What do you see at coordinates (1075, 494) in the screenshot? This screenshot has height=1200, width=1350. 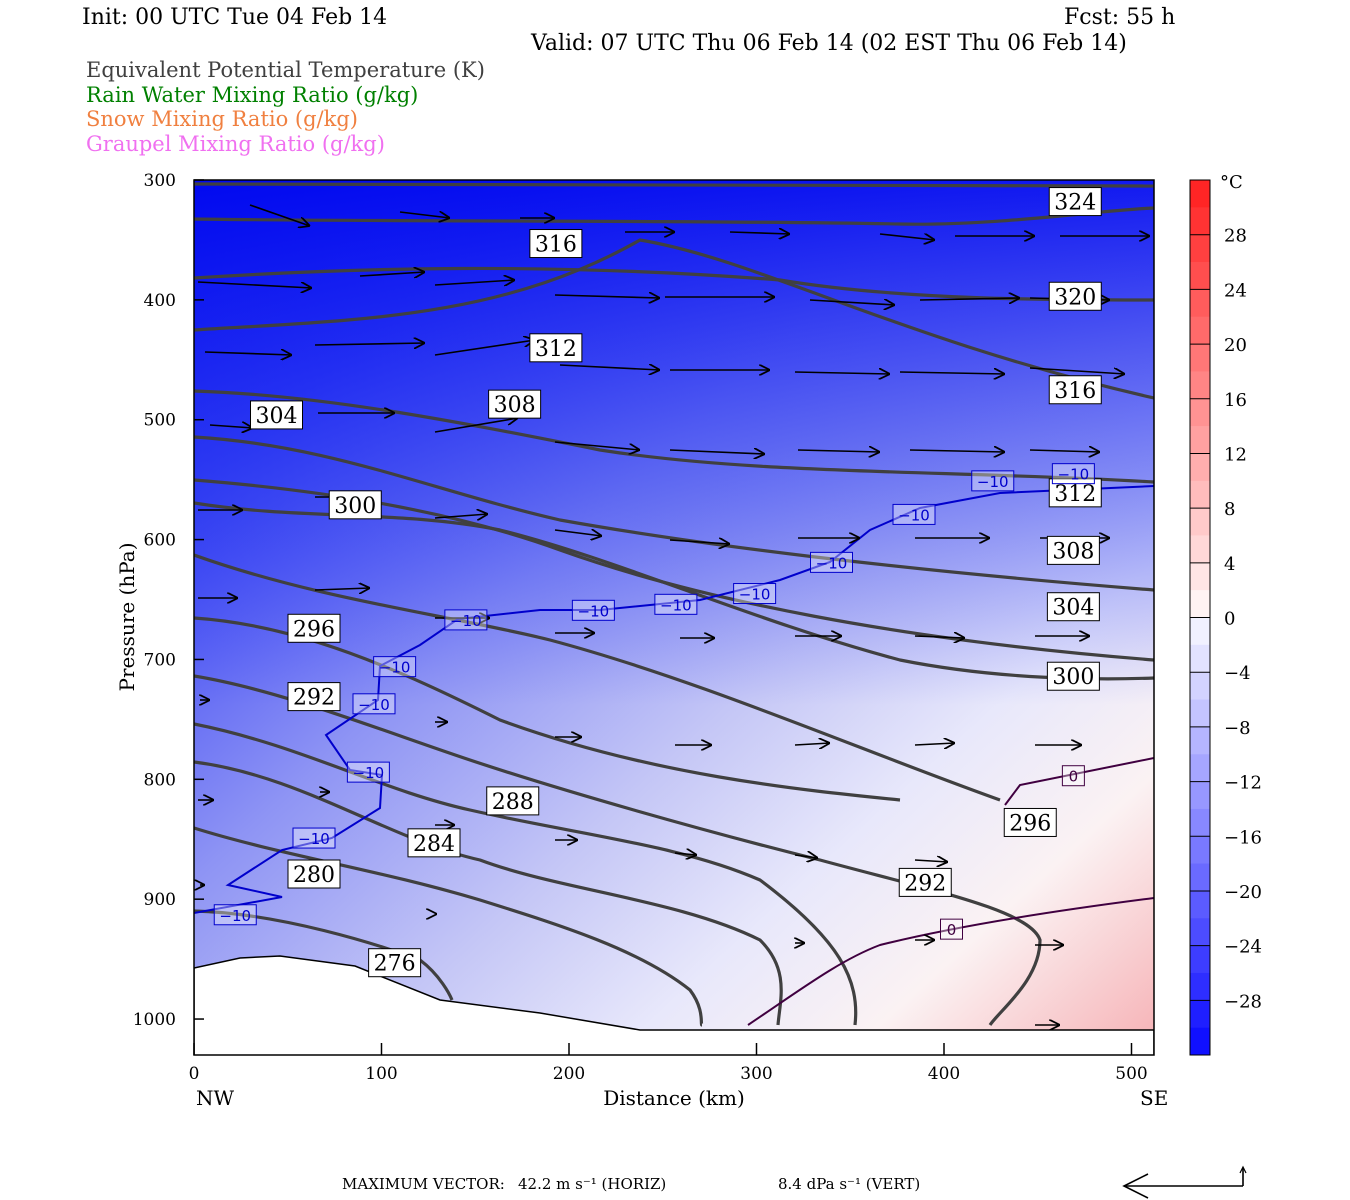 I see `svg-text: 312` at bounding box center [1075, 494].